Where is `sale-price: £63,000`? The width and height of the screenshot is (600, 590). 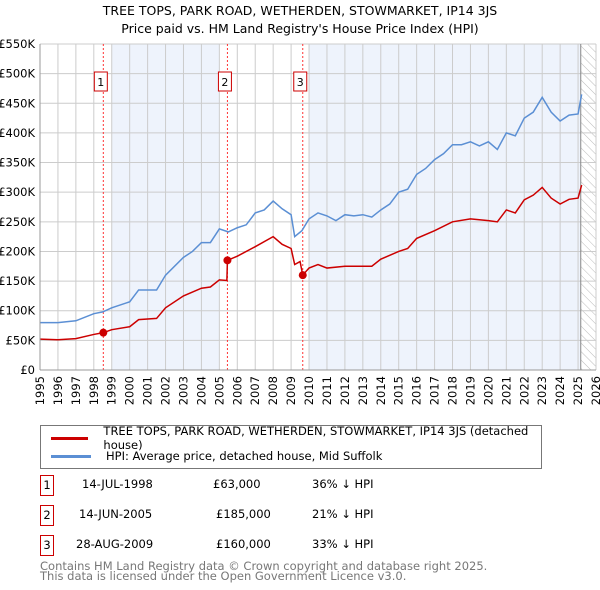
sale-price: £63,000 is located at coordinates (237, 484).